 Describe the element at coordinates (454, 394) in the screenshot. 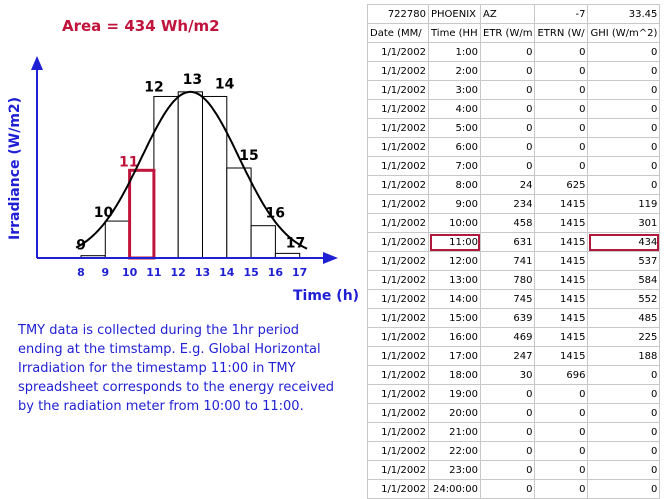

I see `sheet-cell: 19:00` at that location.